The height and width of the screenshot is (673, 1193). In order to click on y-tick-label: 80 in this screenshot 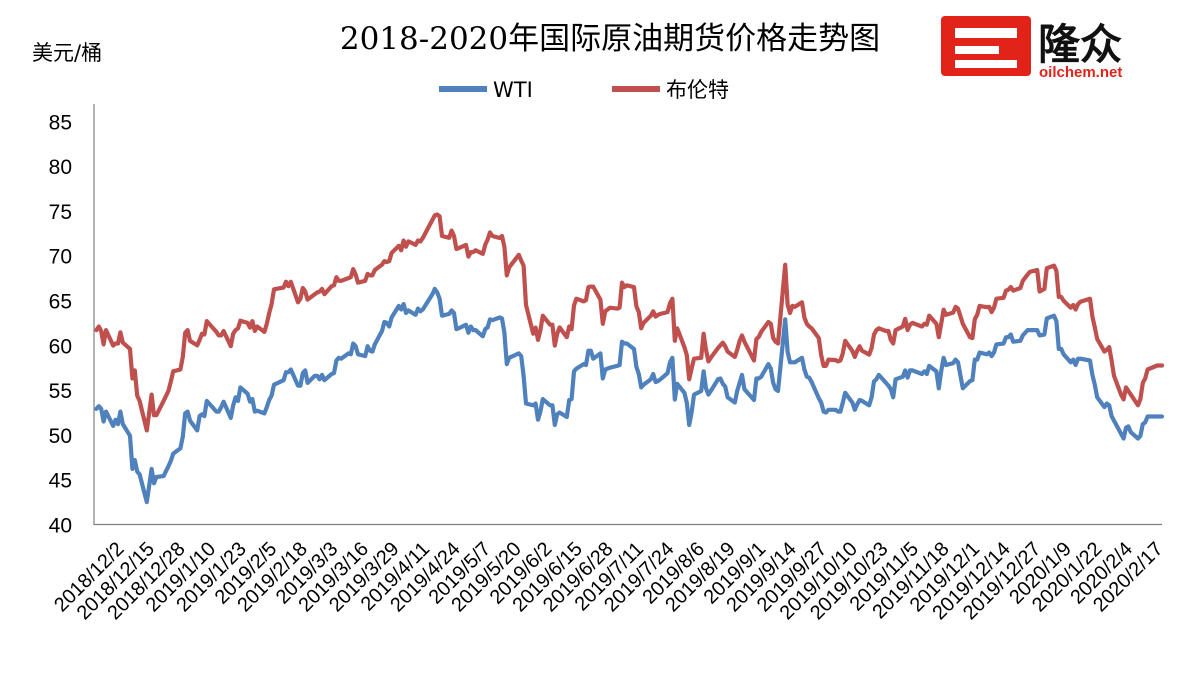, I will do `click(60, 167)`.